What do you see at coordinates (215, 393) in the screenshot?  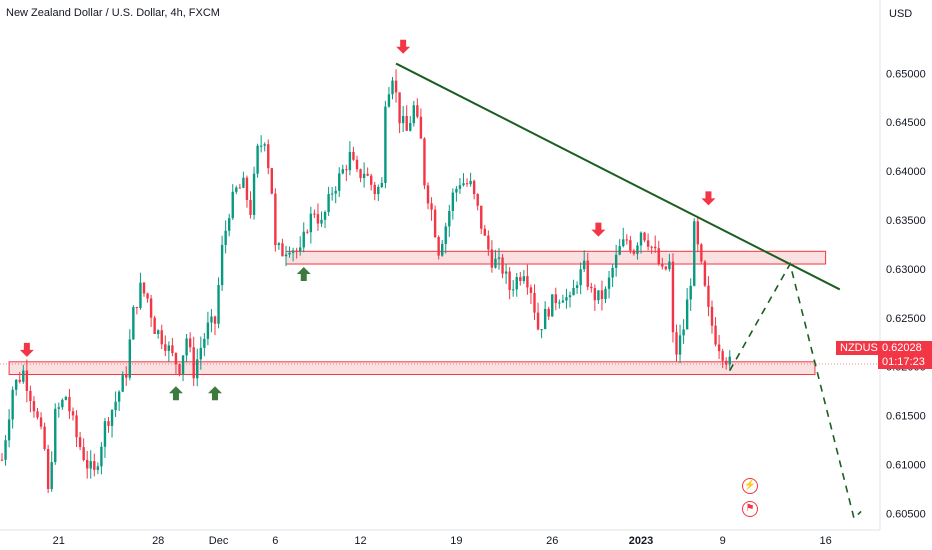 I see `up-arrow-marker` at bounding box center [215, 393].